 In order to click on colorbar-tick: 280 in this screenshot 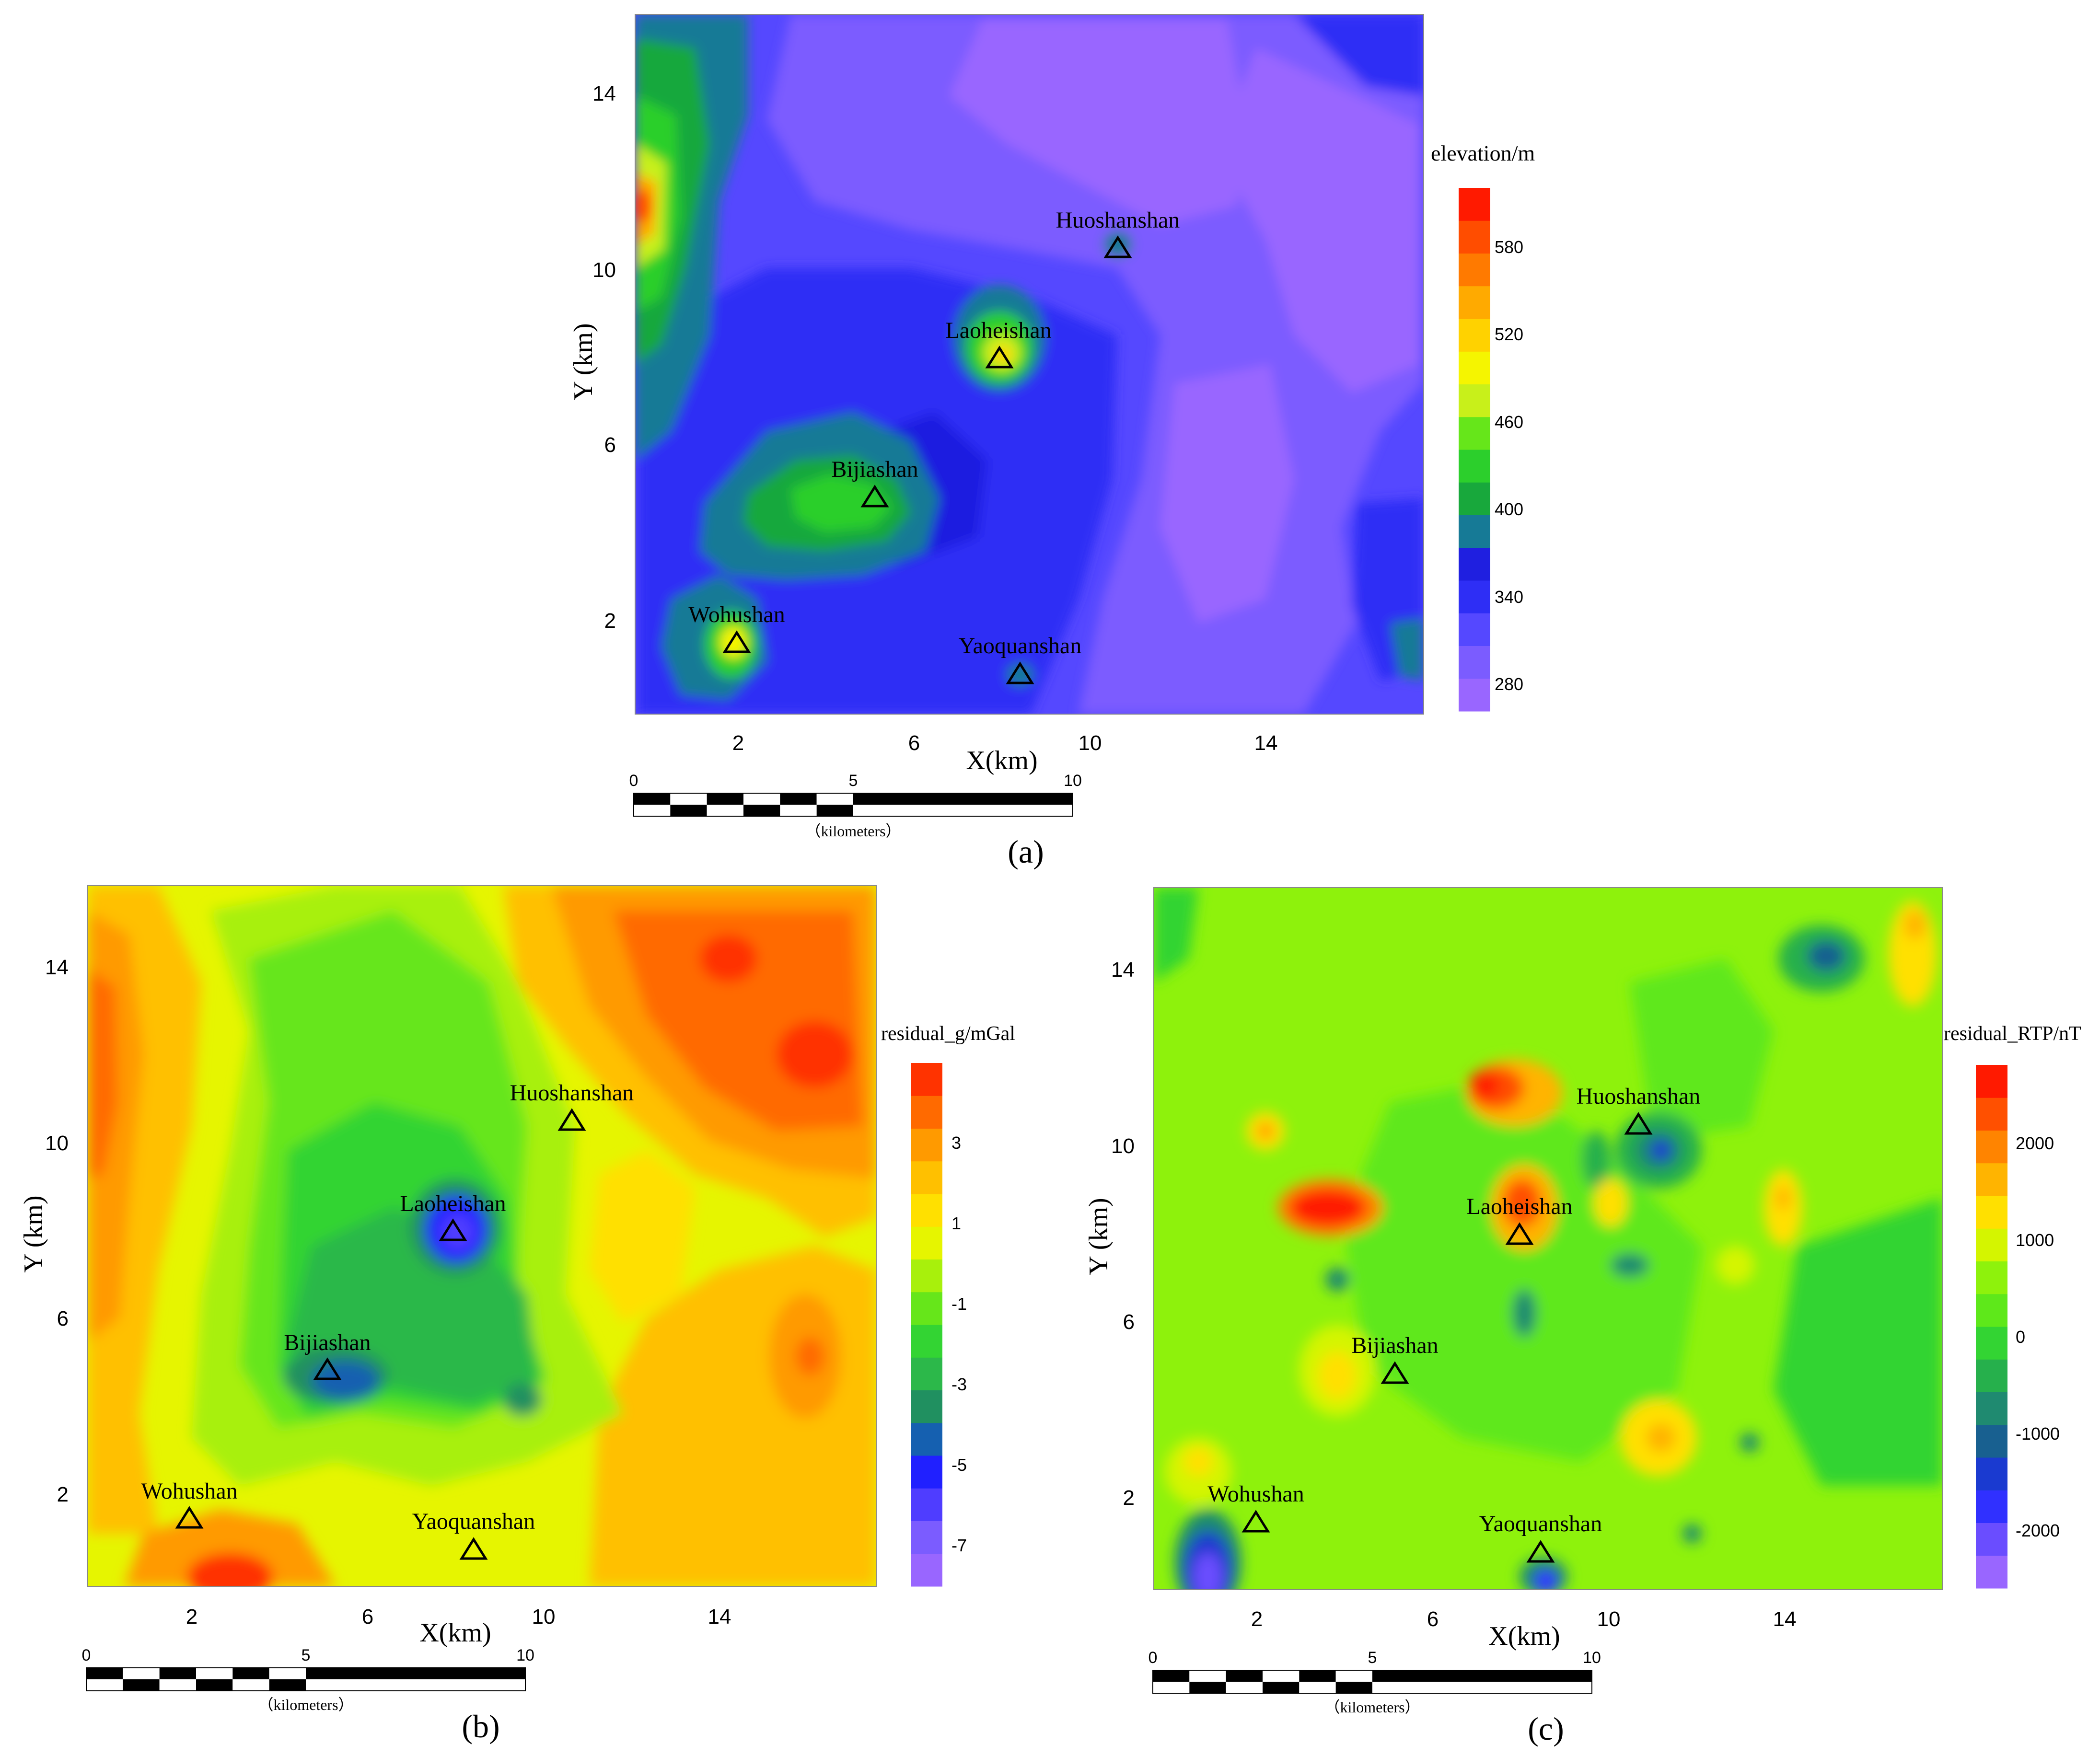, I will do `click(1509, 684)`.